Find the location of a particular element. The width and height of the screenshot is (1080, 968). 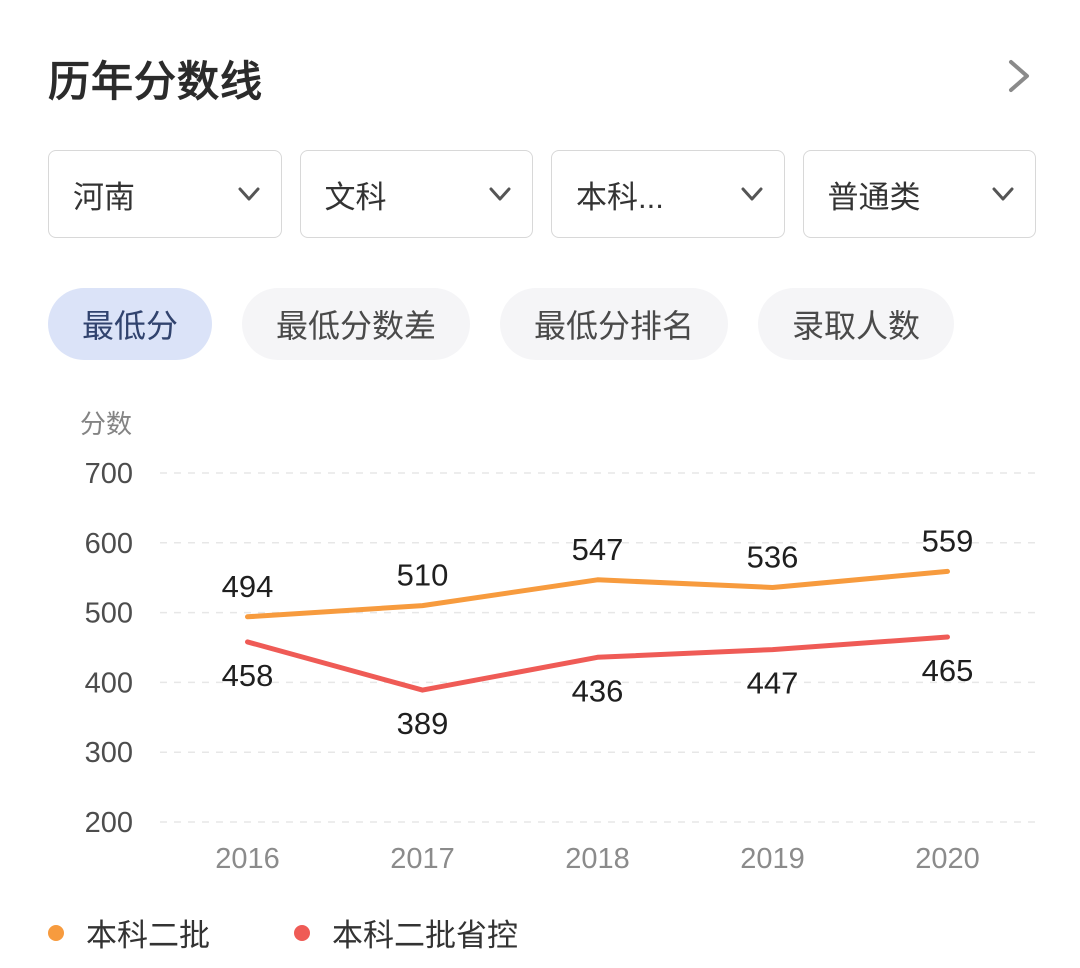

panel-header: 历年分数线 is located at coordinates (544, 76).